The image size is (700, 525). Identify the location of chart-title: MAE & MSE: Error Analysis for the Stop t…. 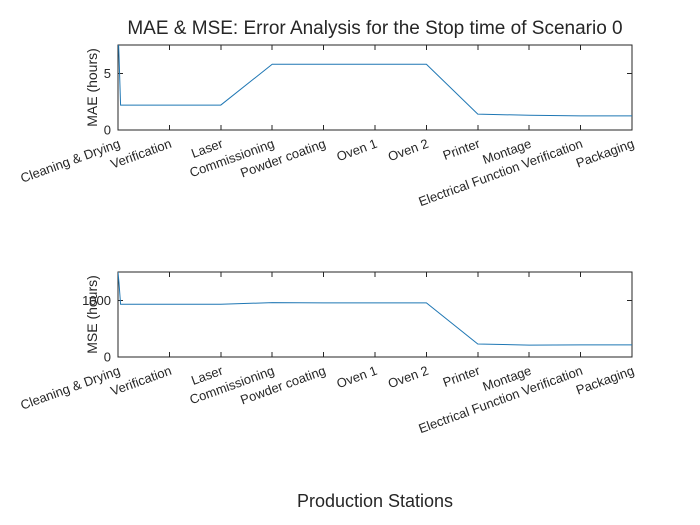
(374, 28).